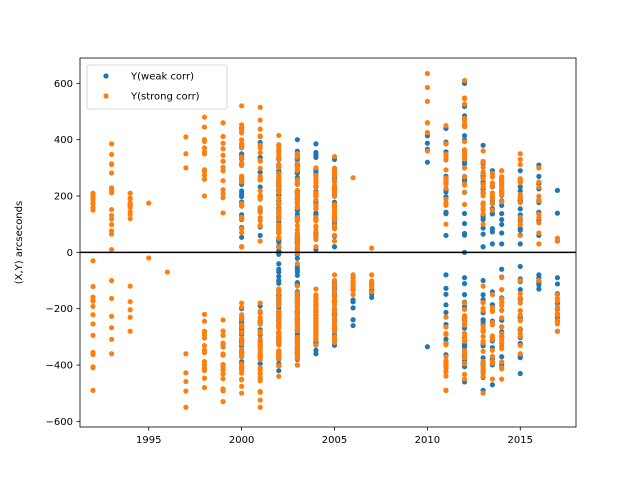 The height and width of the screenshot is (480, 640). I want to click on legend-box, so click(157, 87).